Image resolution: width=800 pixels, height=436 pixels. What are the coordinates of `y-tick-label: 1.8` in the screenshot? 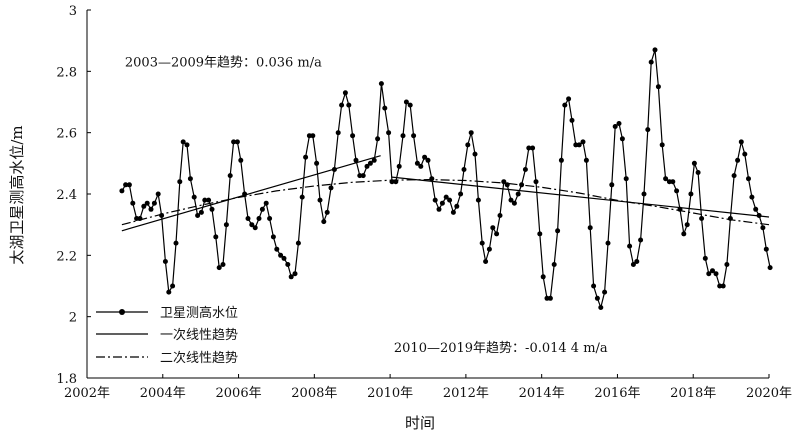 It's located at (66, 379).